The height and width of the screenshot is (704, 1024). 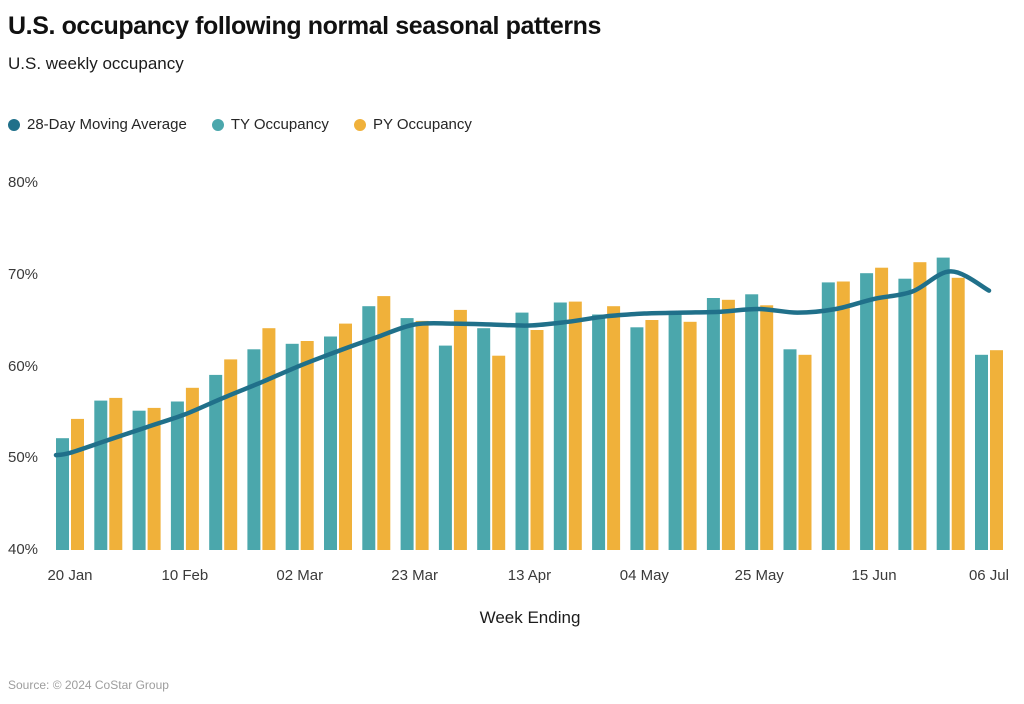 I want to click on x-tick-label: 02 Mar, so click(x=300, y=575).